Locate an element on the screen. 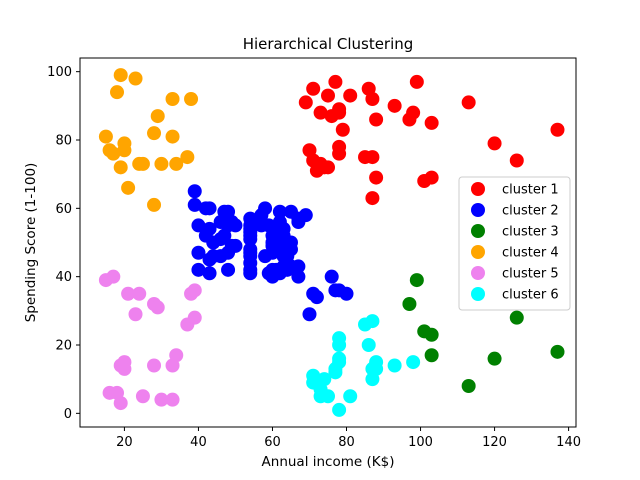  x-tick-label: 100 is located at coordinates (420, 442).